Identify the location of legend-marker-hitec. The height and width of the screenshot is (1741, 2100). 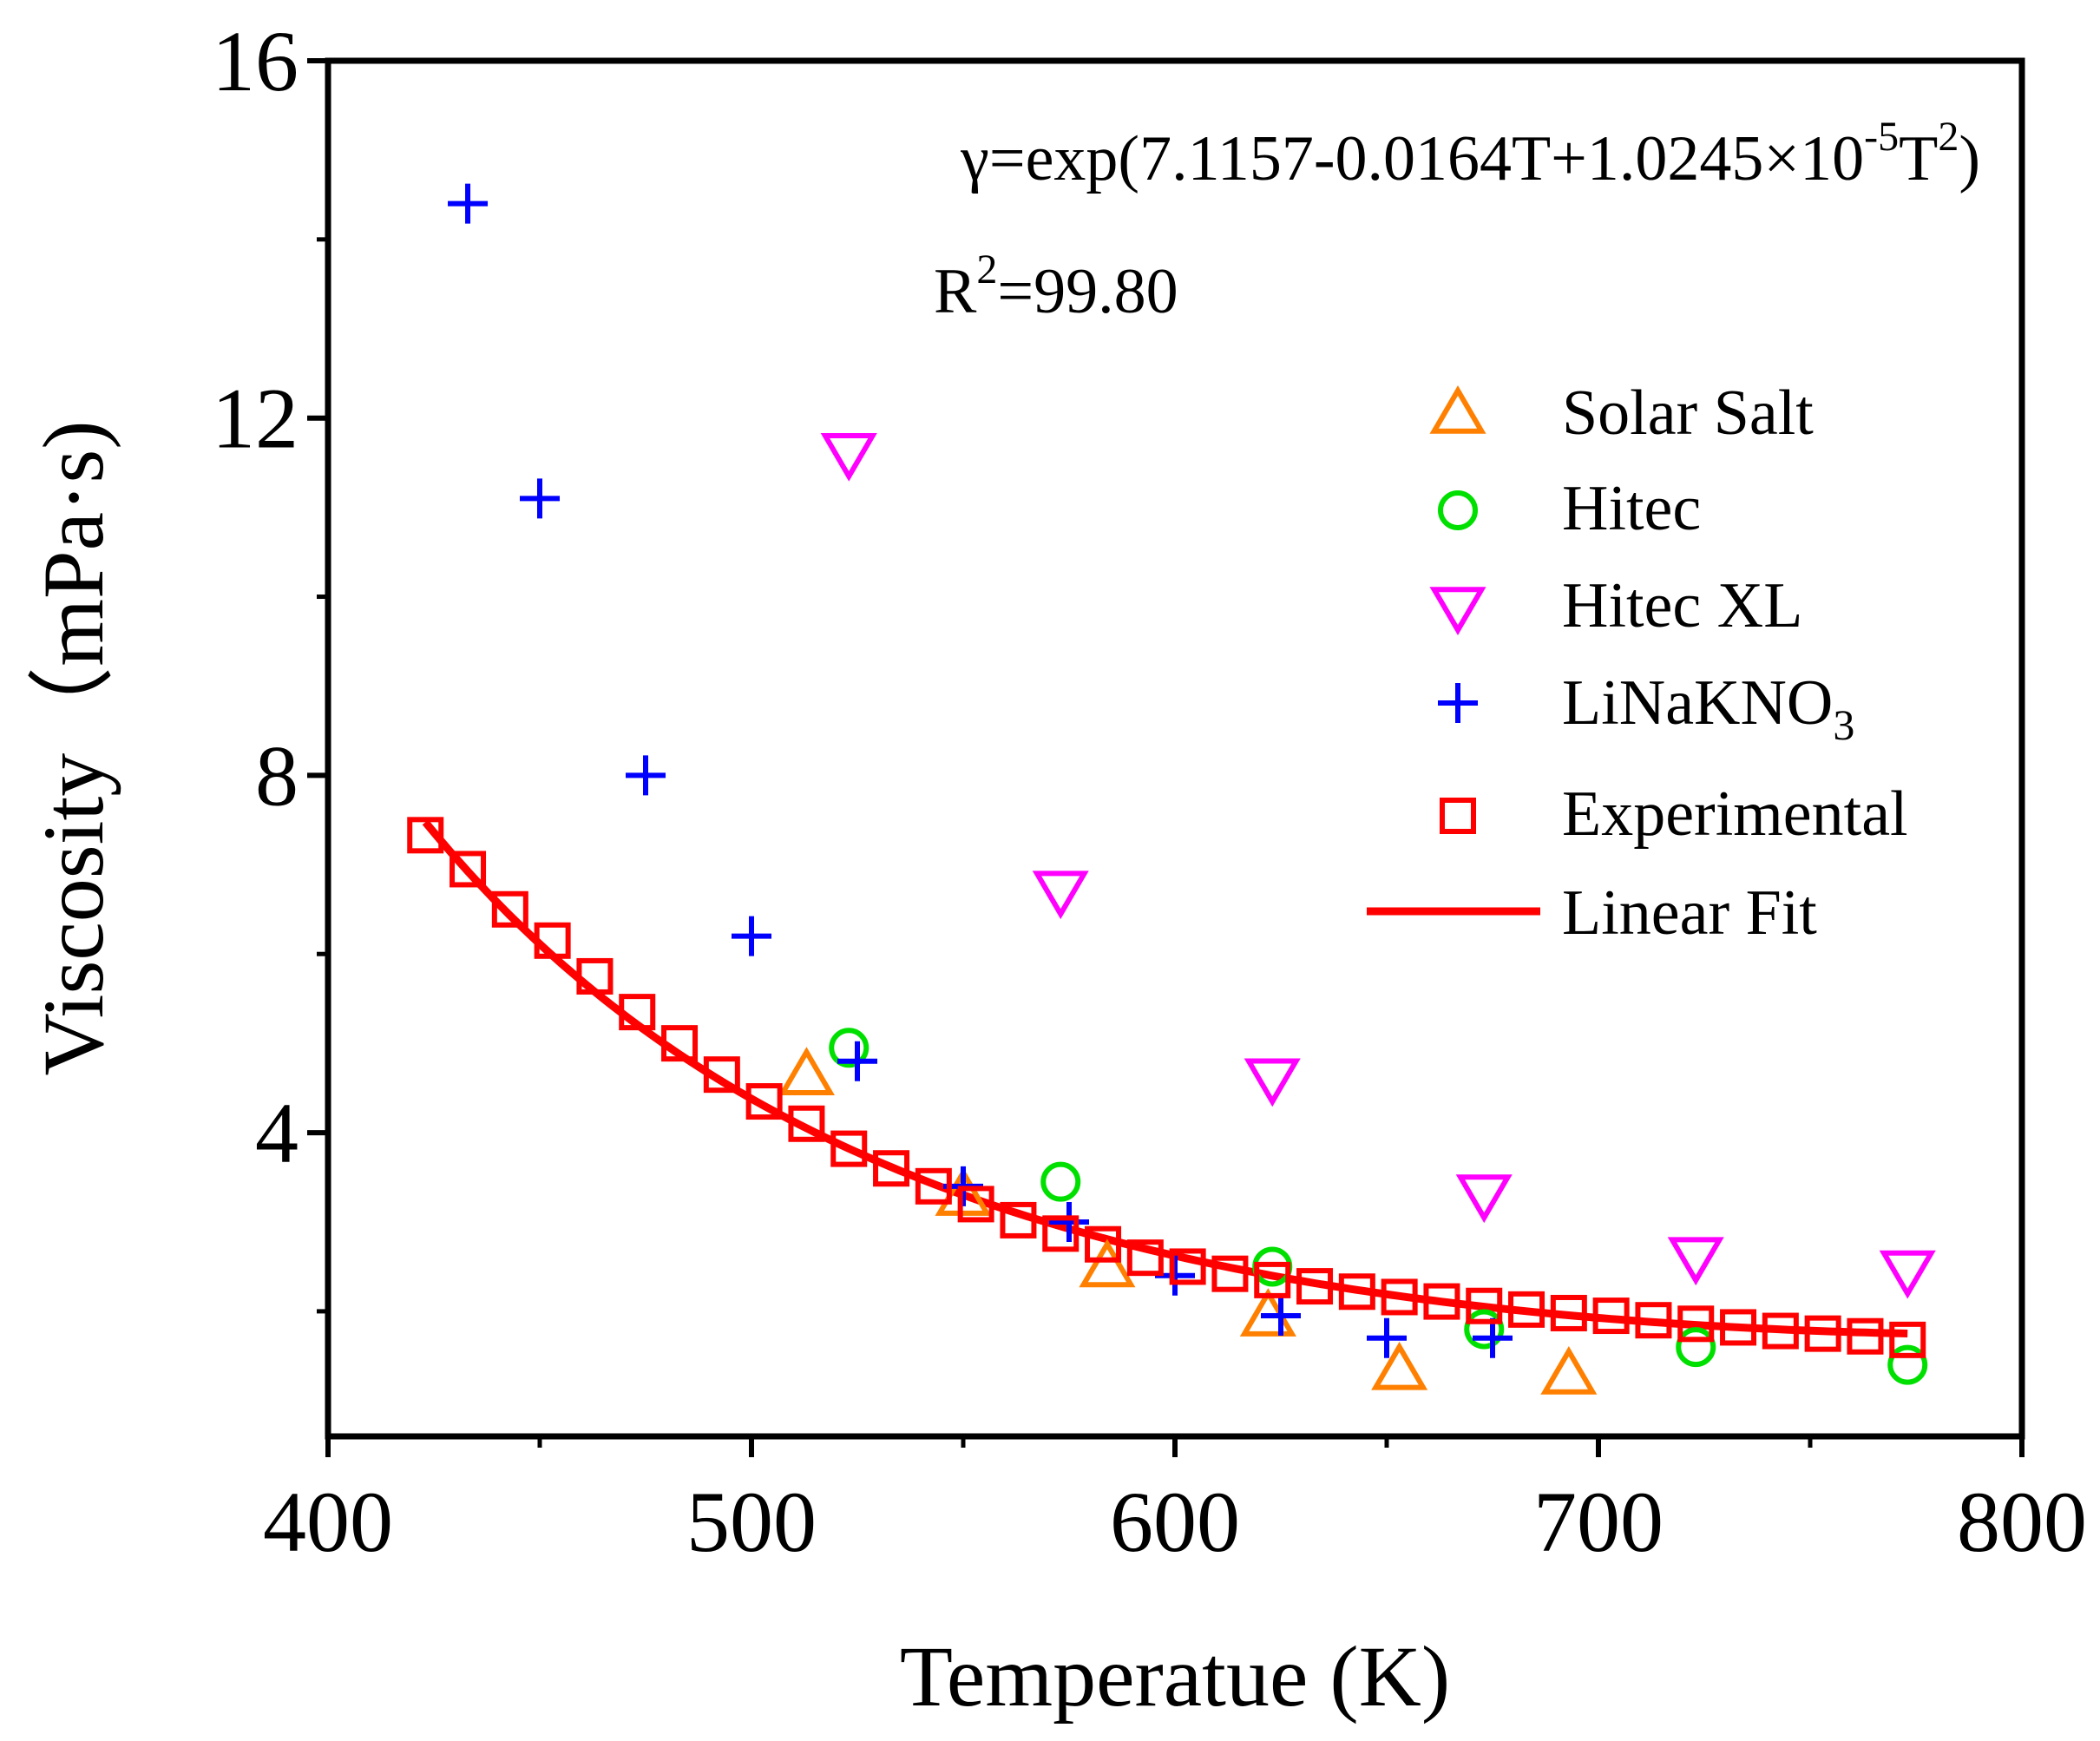
(1458, 510).